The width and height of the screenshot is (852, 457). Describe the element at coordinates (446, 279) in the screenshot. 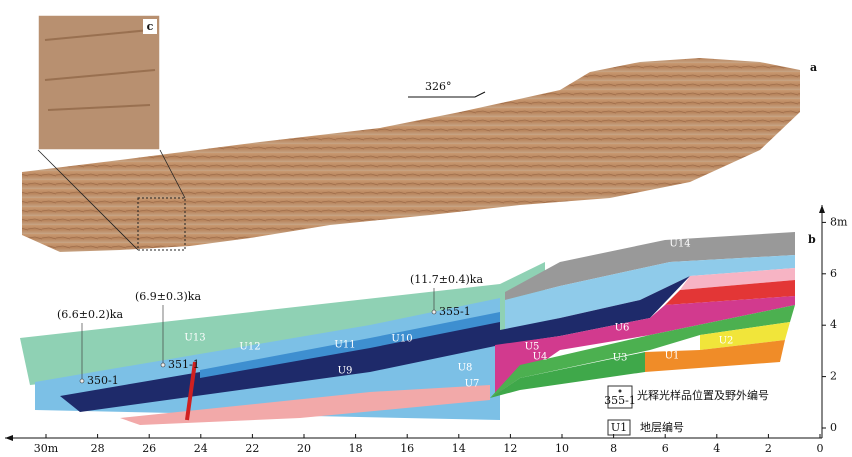

I see `age-label: (11.7±0.4)ka` at that location.